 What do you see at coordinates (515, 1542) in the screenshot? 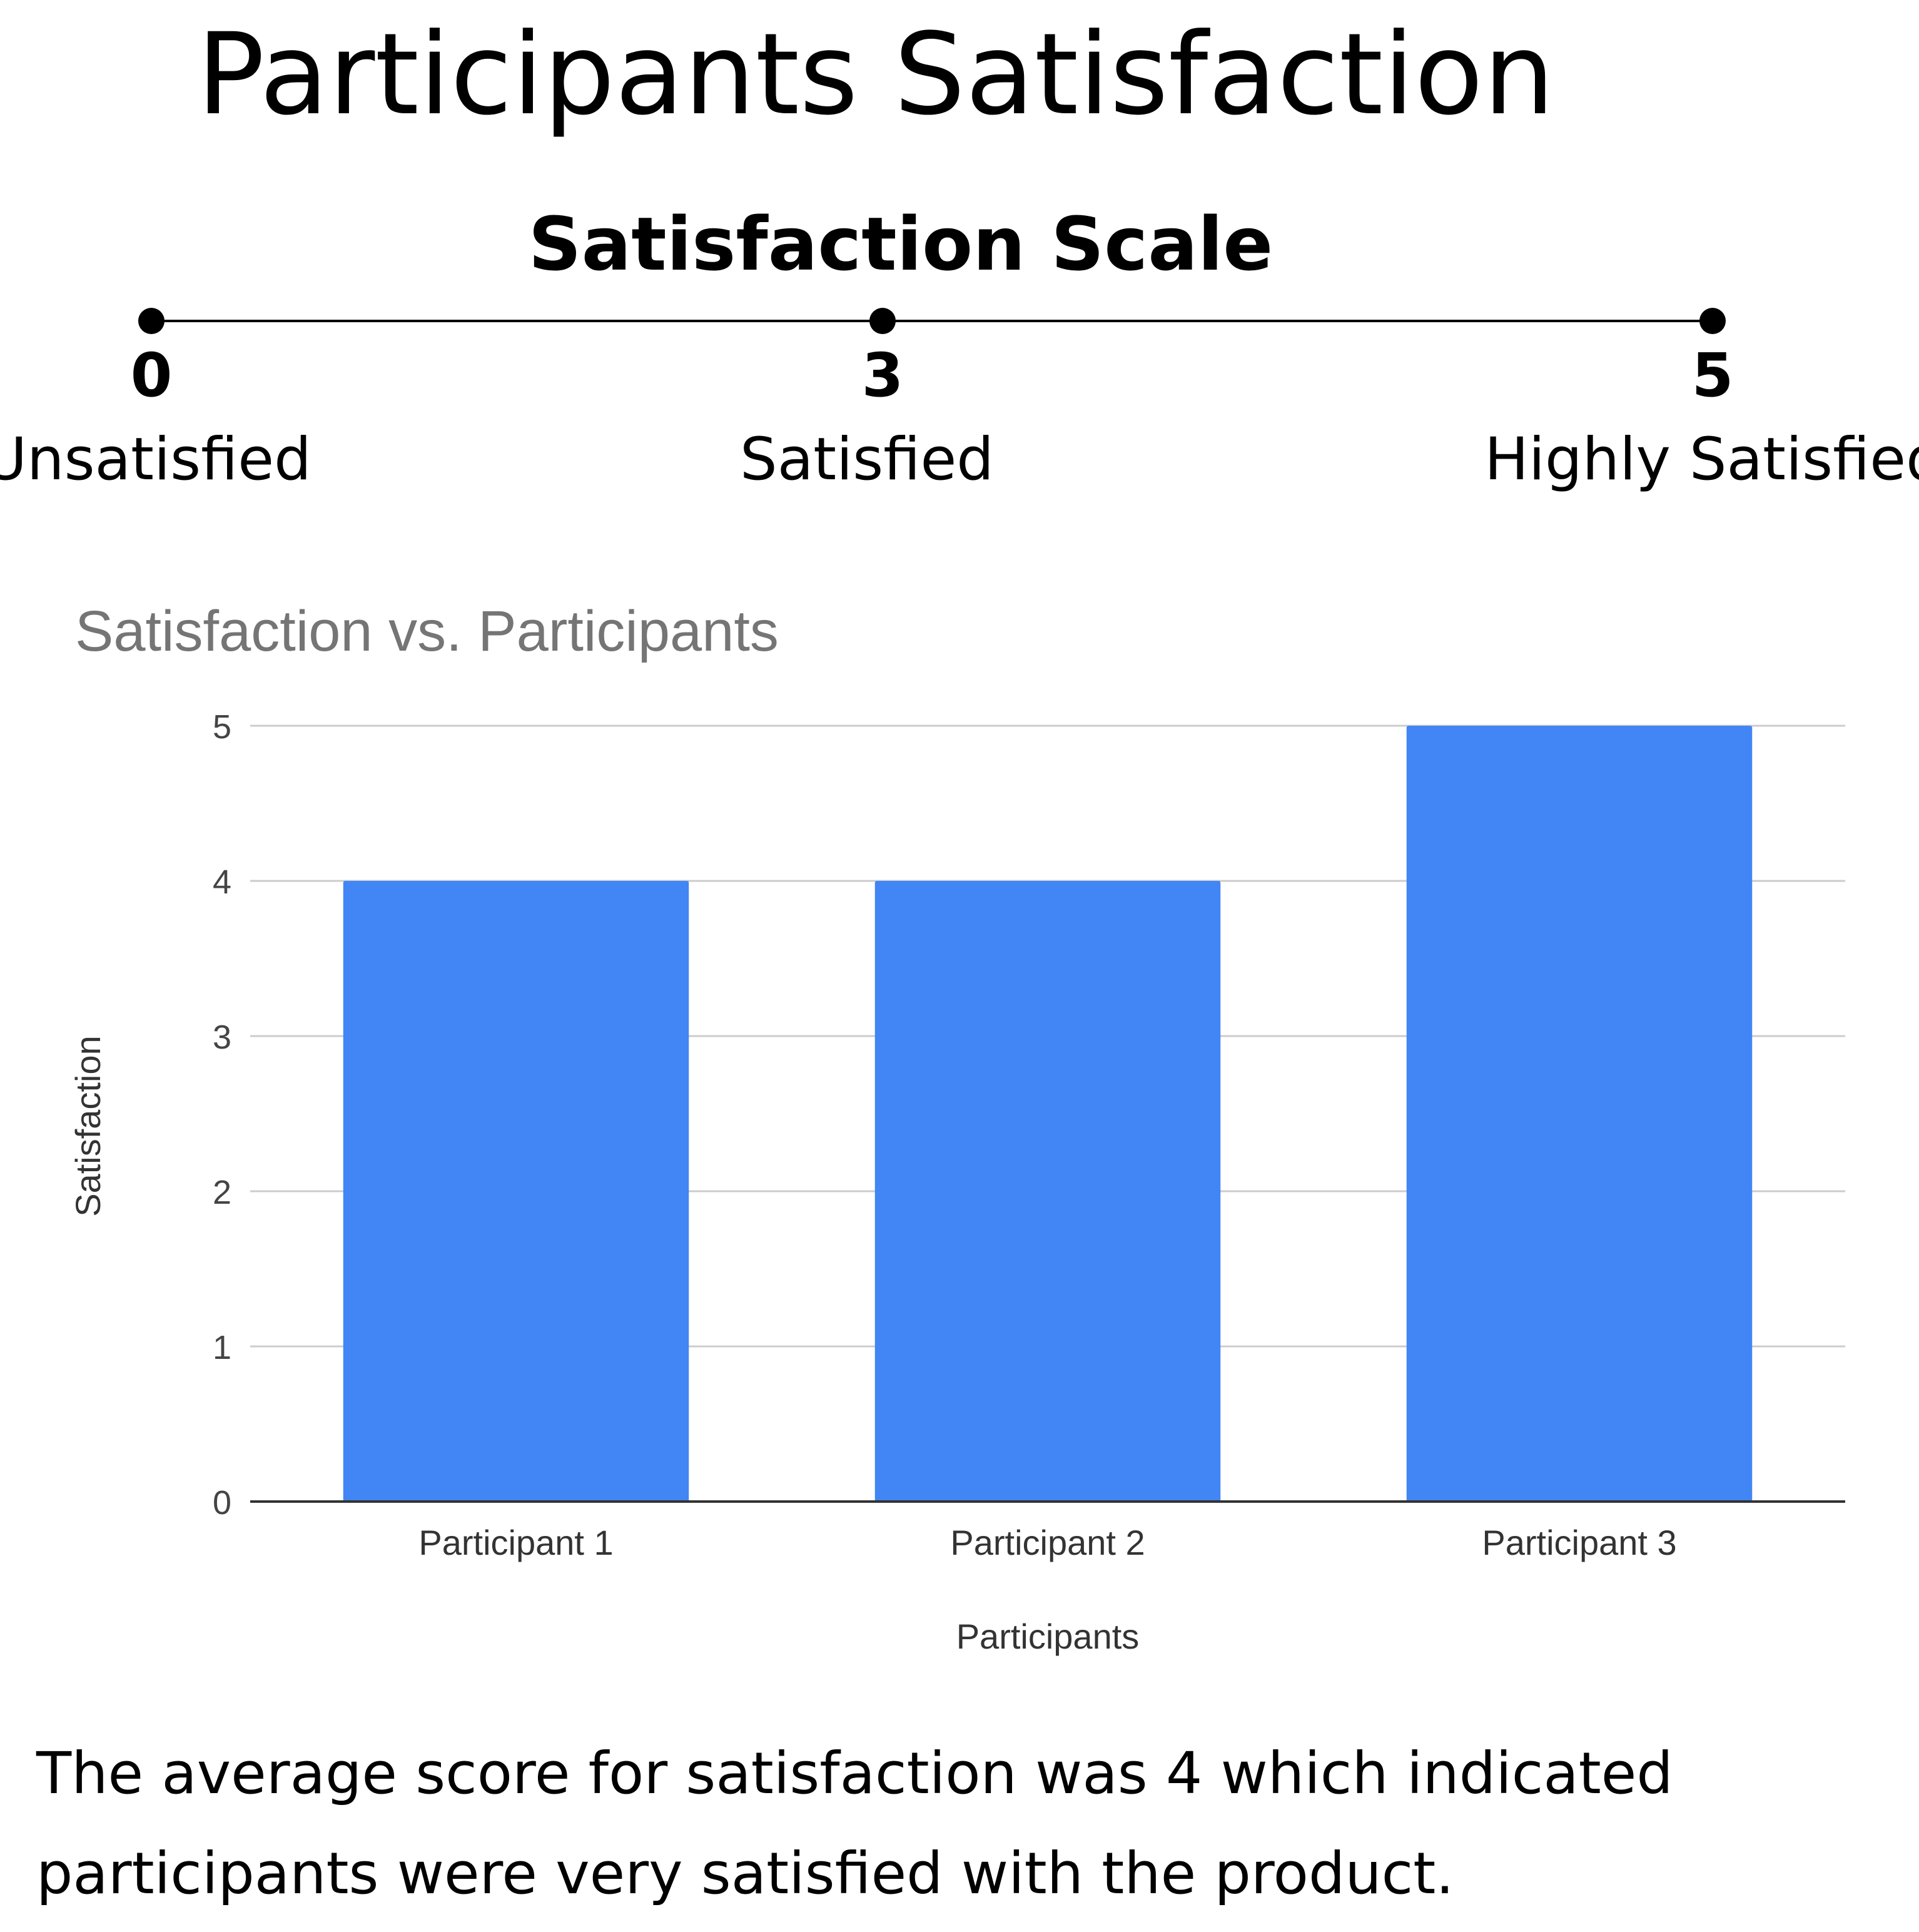
I see `x-tick-label: Participant 1` at bounding box center [515, 1542].